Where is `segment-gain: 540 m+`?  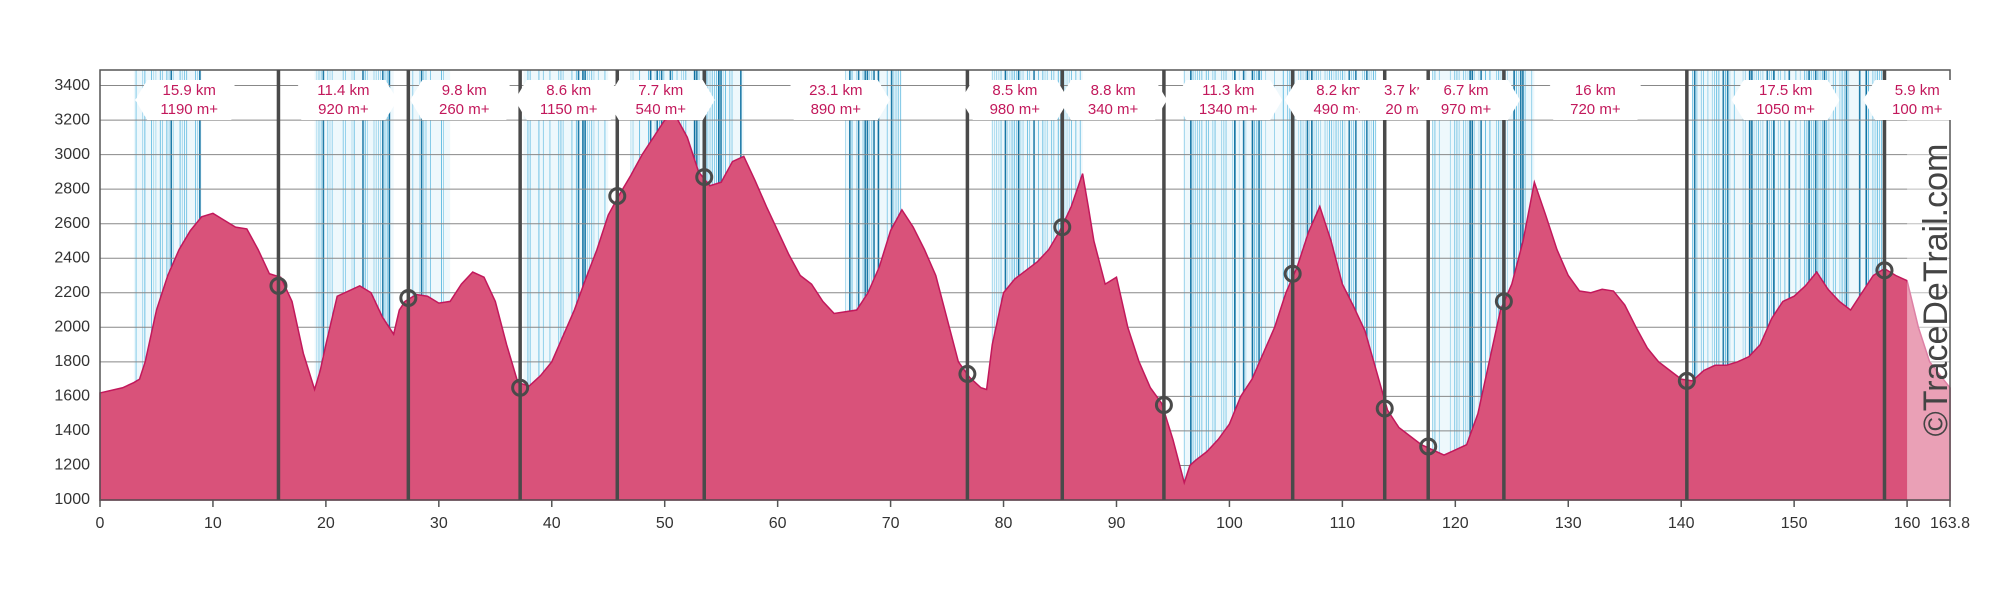
segment-gain: 540 m+ is located at coordinates (661, 109).